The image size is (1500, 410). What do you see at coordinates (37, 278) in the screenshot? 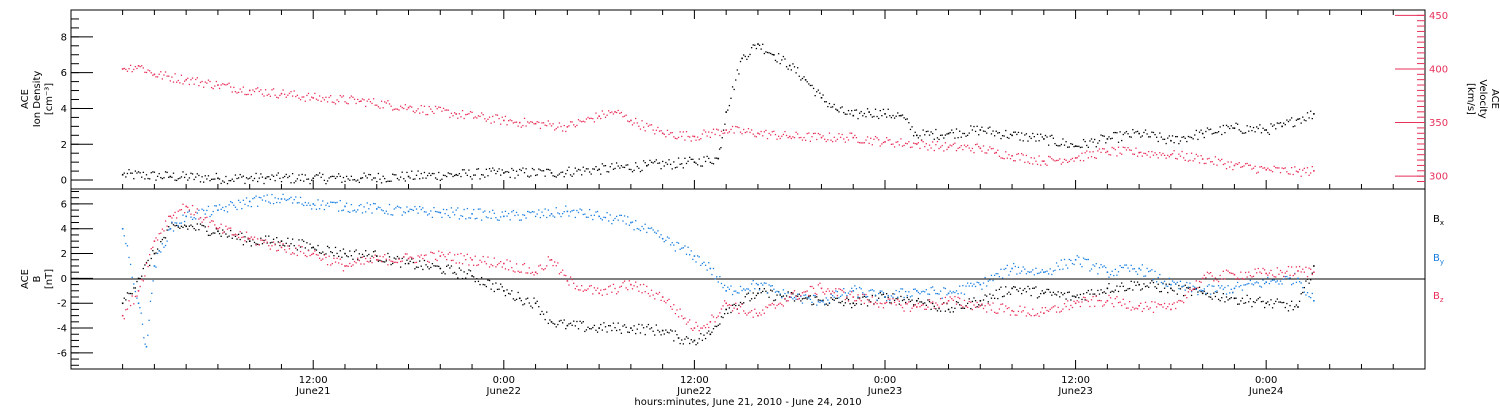
I see `b-field-axis-label-line-2: B` at bounding box center [37, 278].